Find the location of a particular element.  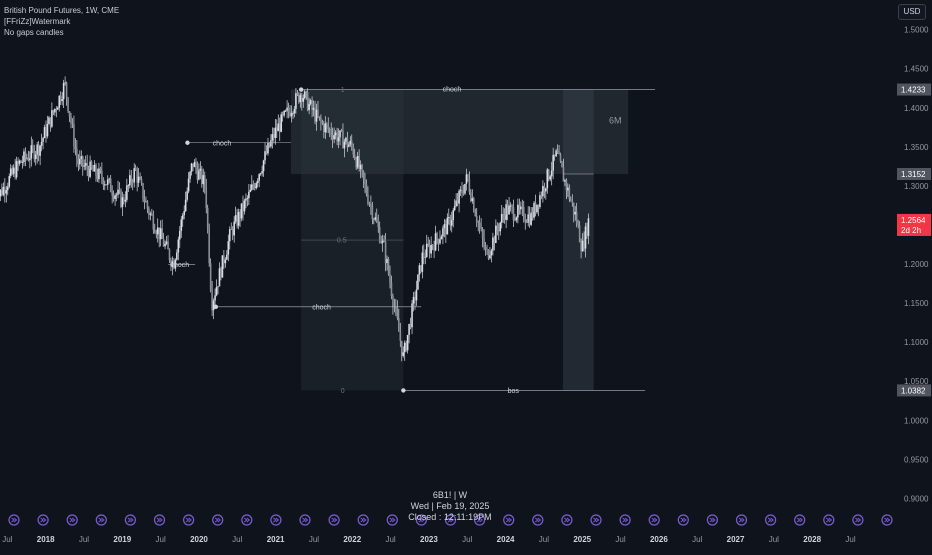

y-tick-label: 1.1000 is located at coordinates (916, 342).